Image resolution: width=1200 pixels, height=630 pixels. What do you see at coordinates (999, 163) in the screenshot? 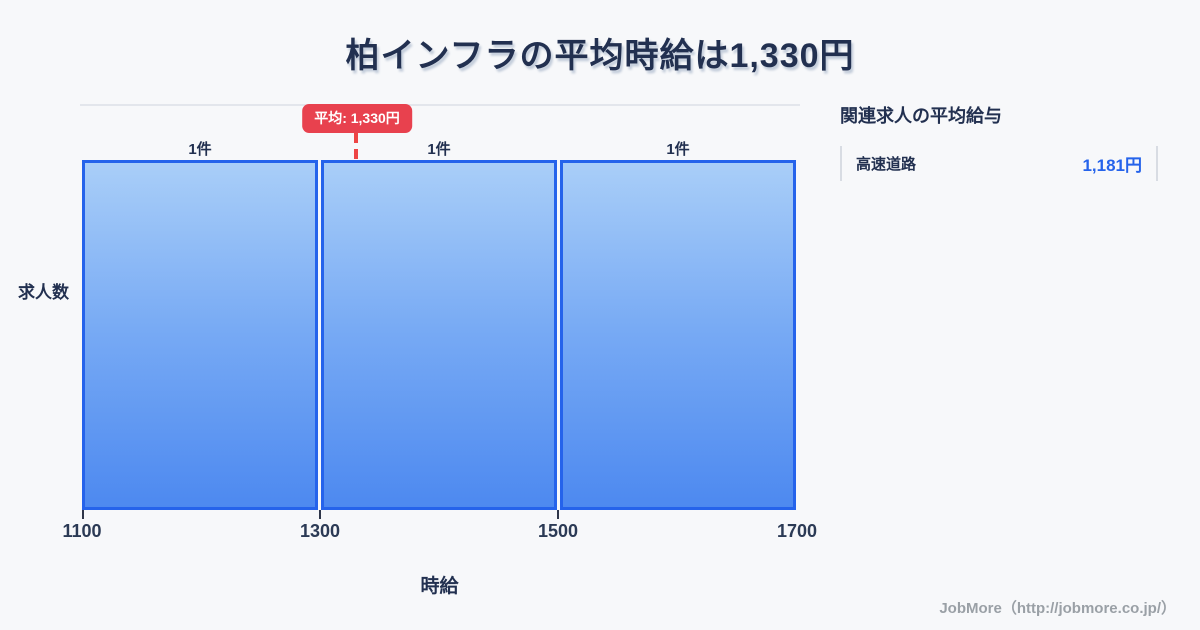
I see `related-job-row: 高速道路 1,181円` at bounding box center [999, 163].